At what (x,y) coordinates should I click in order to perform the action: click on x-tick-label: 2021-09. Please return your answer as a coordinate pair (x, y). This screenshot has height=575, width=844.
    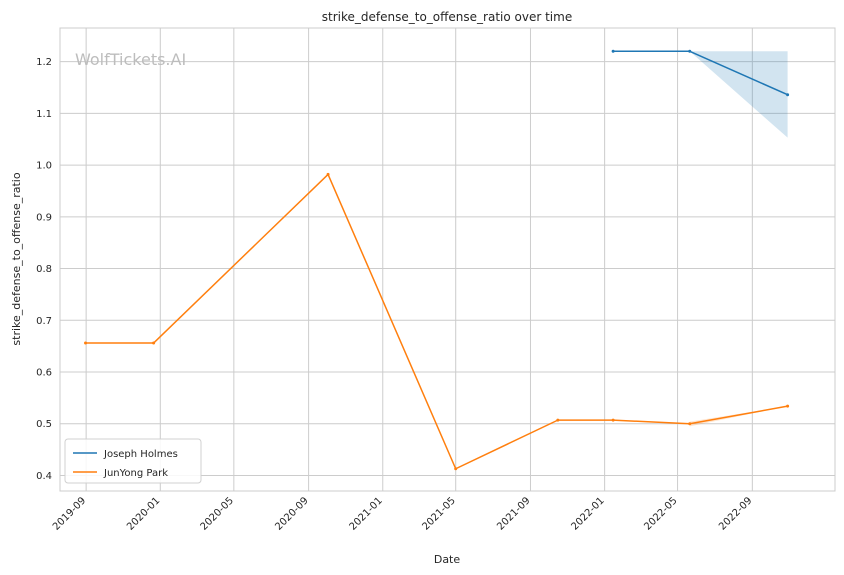
    Looking at the image, I should click on (513, 513).